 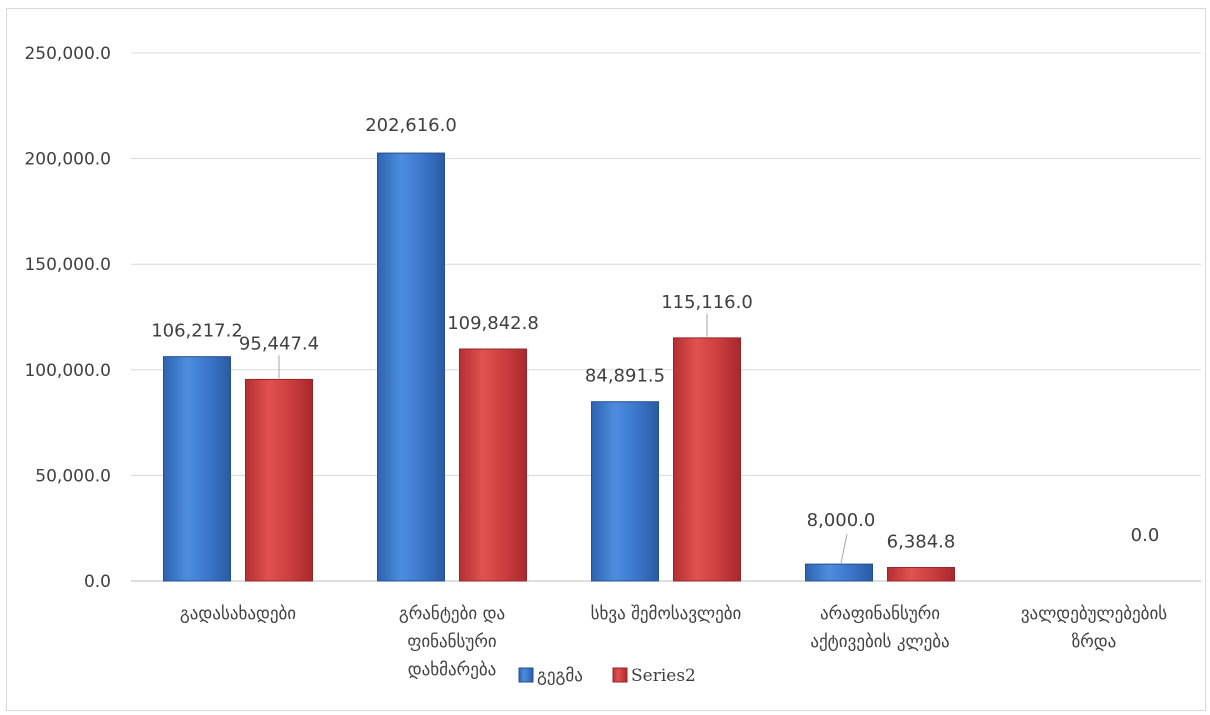 I want to click on x-category-label: ზრდა, so click(x=1094, y=642).